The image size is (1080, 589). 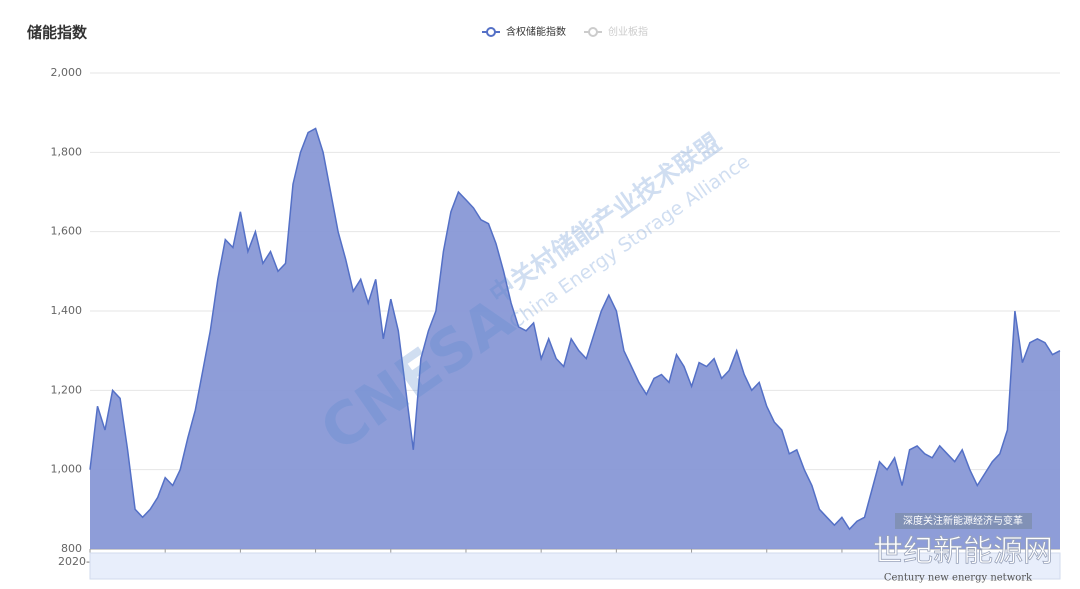 I want to click on legend: 含权储能指数 创业板指, so click(x=565, y=31).